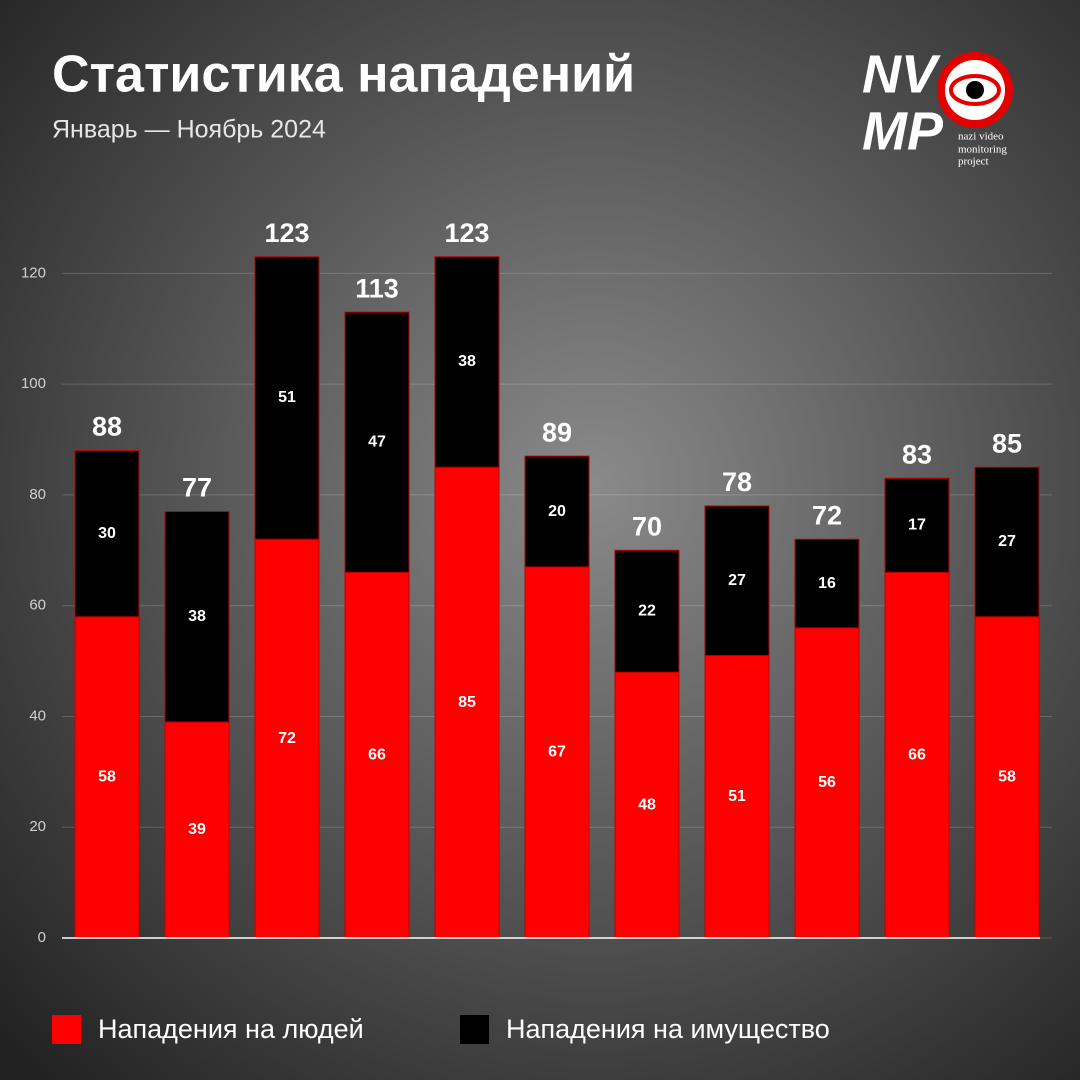 The image size is (1080, 1080). I want to click on value-label: 22, so click(647, 610).